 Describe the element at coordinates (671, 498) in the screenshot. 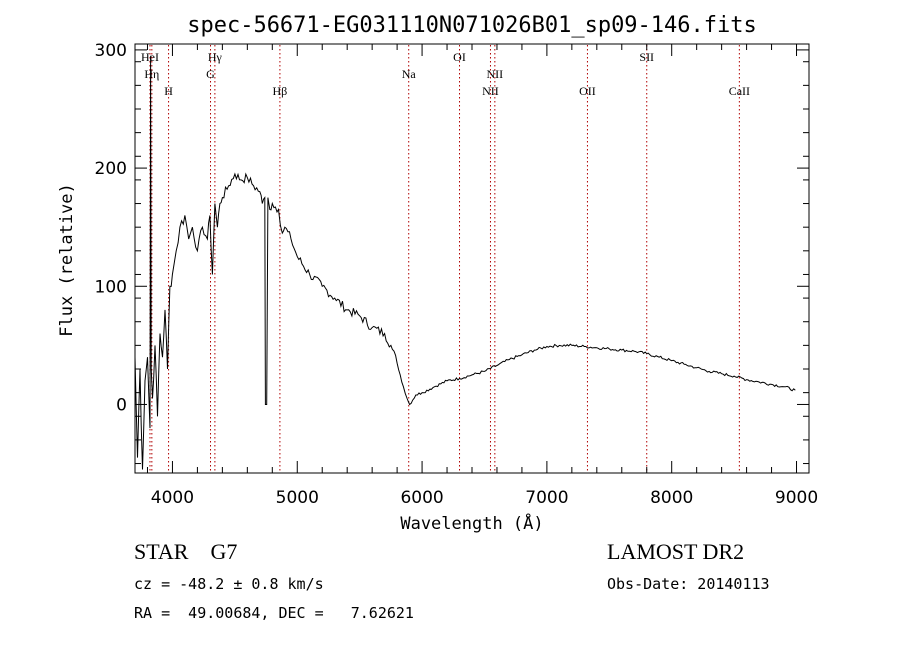

I see `x-tick-label: 8000` at that location.